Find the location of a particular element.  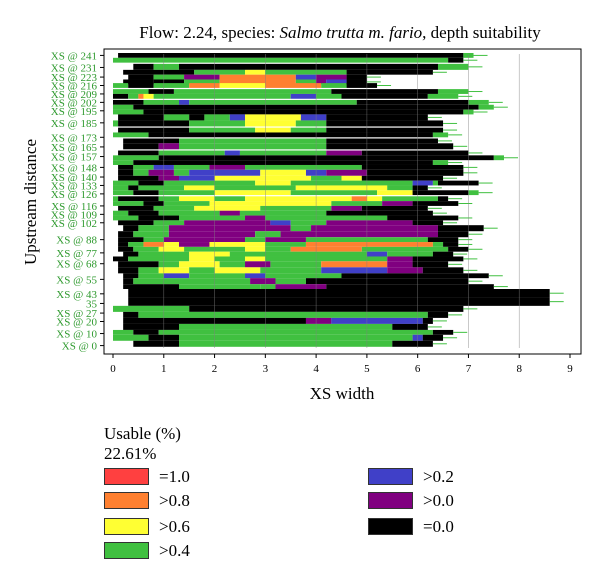

title-prefix: Flow: 2.24, species: is located at coordinates (209, 32).